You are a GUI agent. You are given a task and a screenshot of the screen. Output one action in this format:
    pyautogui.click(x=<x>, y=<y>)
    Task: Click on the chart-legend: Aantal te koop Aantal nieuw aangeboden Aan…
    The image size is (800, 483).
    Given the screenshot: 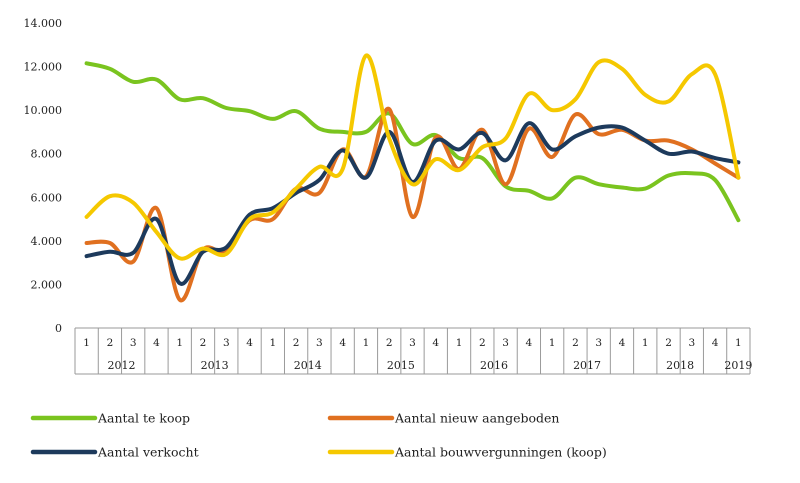 What is the action you would take?
    pyautogui.click(x=318, y=435)
    